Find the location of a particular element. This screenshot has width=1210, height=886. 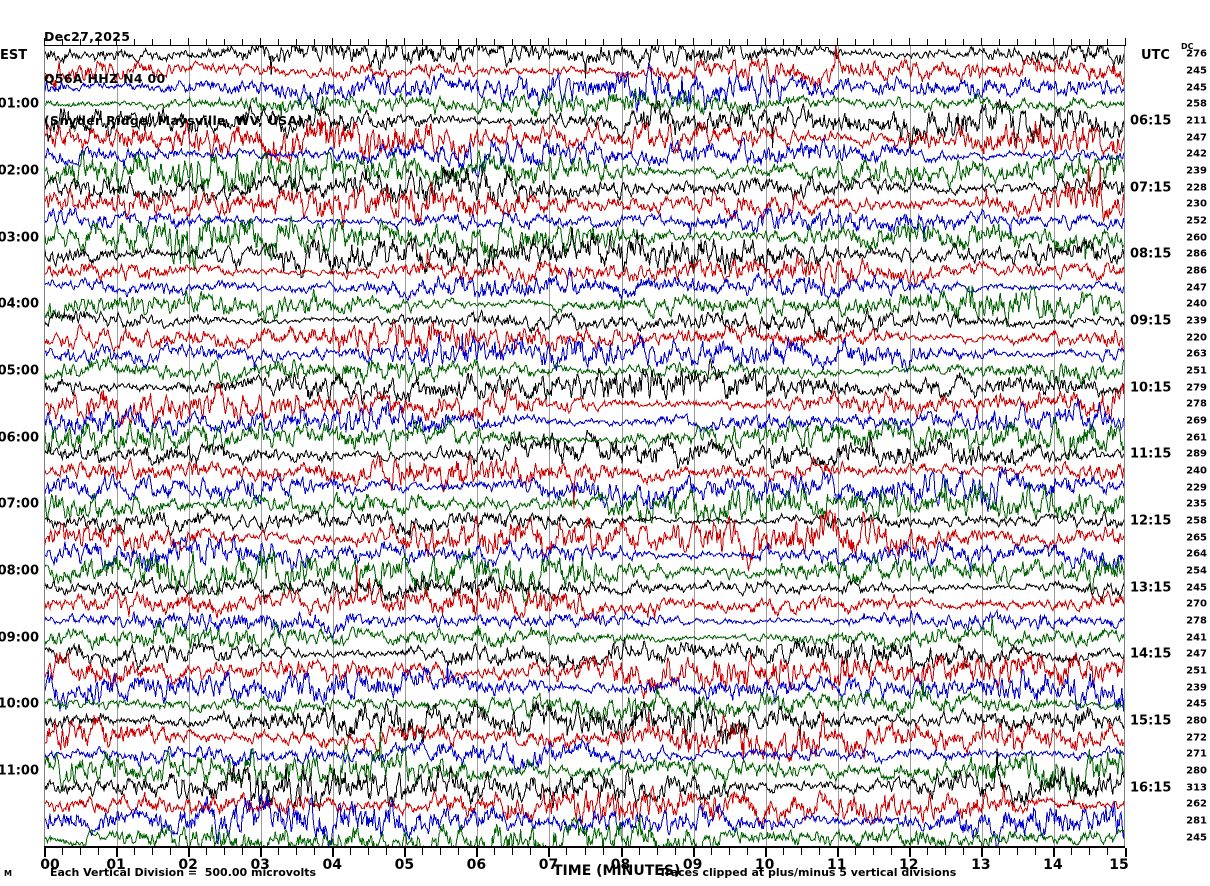

x-tick-label: 05 is located at coordinates (404, 865).